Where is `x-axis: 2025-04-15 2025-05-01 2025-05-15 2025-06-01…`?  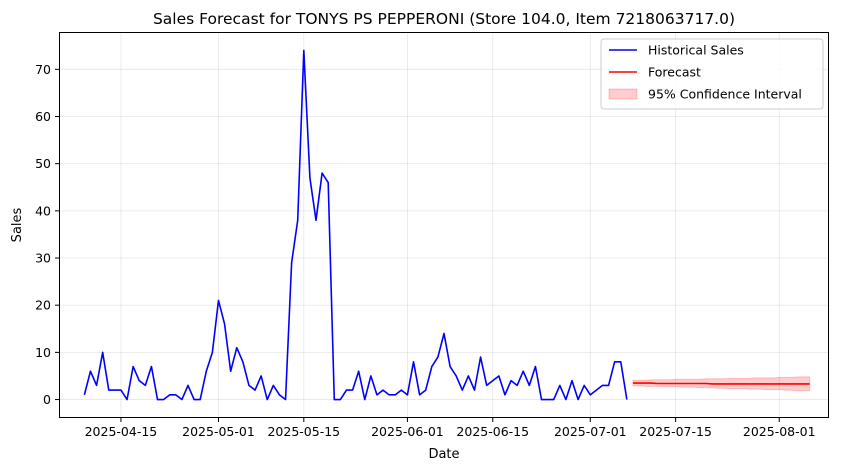 x-axis: 2025-04-15 2025-05-01 2025-05-15 2025-06-01… is located at coordinates (450, 428).